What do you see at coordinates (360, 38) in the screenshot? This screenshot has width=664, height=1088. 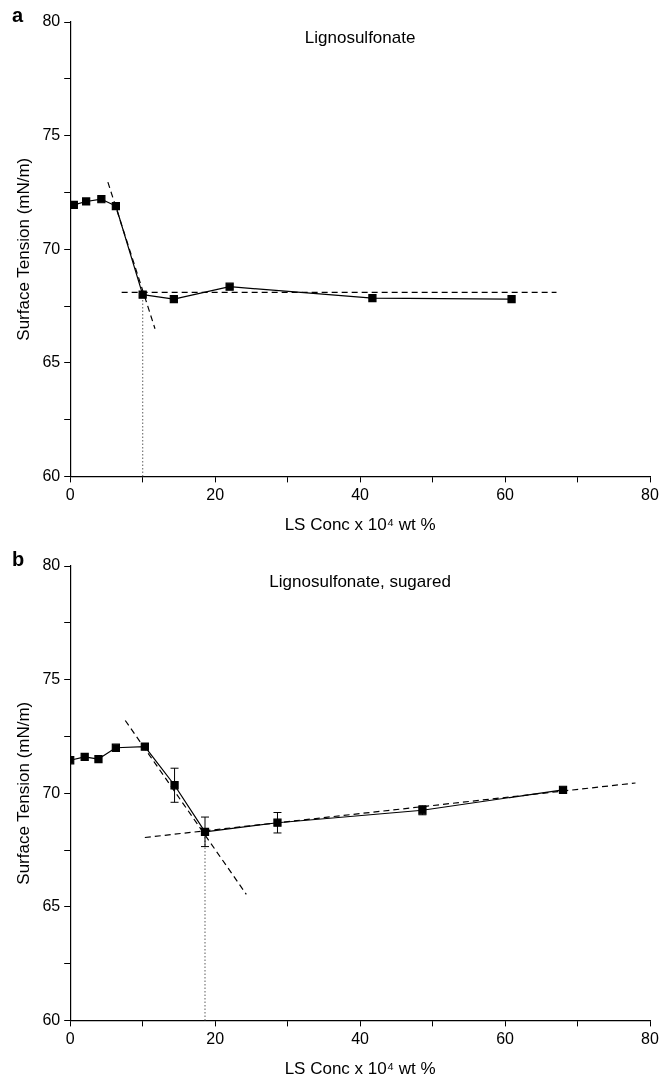 I see `chart-title: Lignosulfonate` at bounding box center [360, 38].